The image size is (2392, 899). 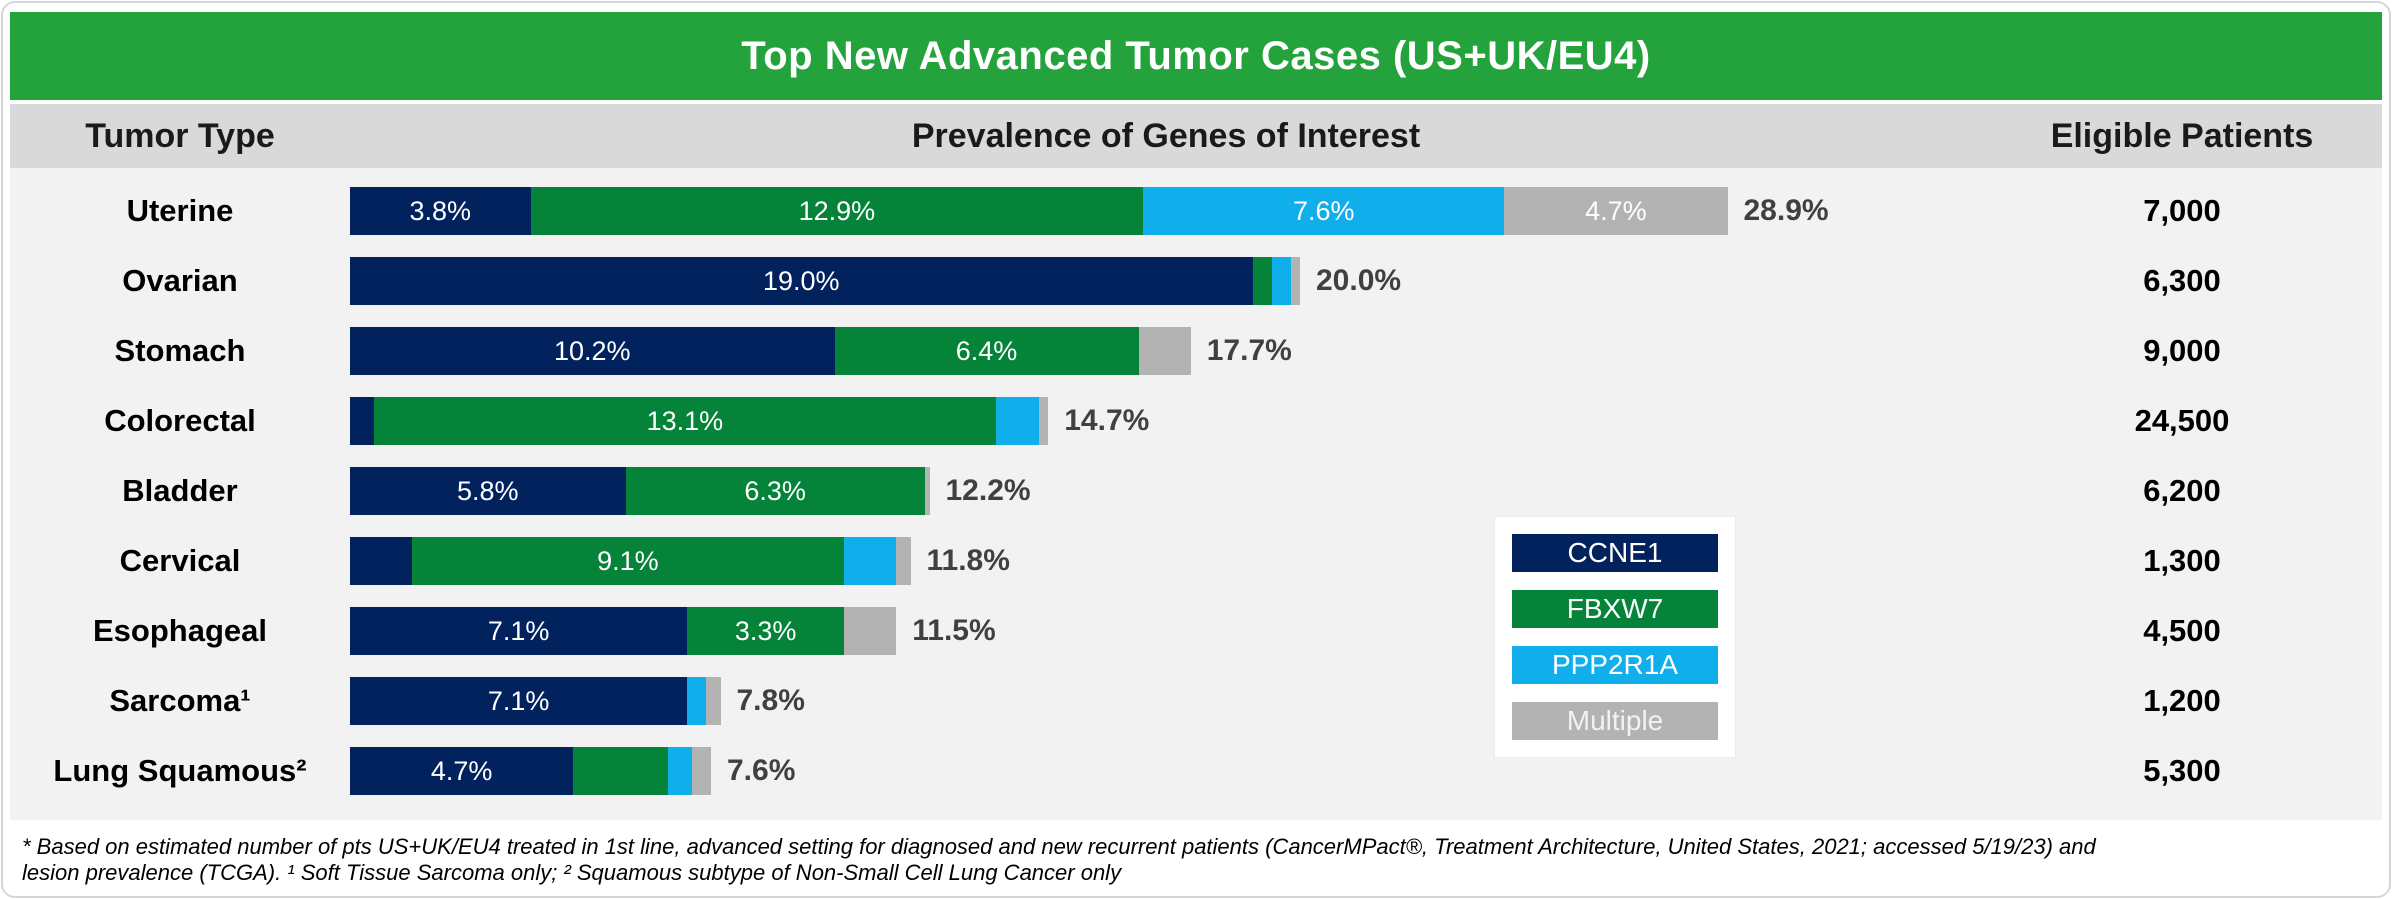 I want to click on segment-value-label: 6.3%, so click(x=775, y=490).